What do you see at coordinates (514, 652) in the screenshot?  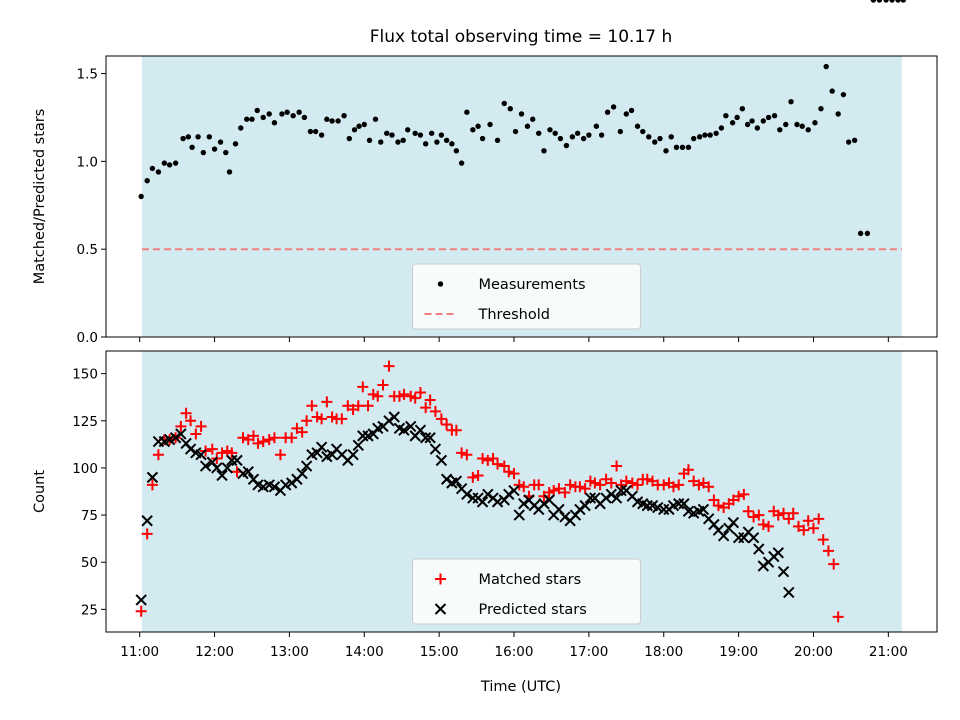 I see `x-tick-label: 16:00` at bounding box center [514, 652].